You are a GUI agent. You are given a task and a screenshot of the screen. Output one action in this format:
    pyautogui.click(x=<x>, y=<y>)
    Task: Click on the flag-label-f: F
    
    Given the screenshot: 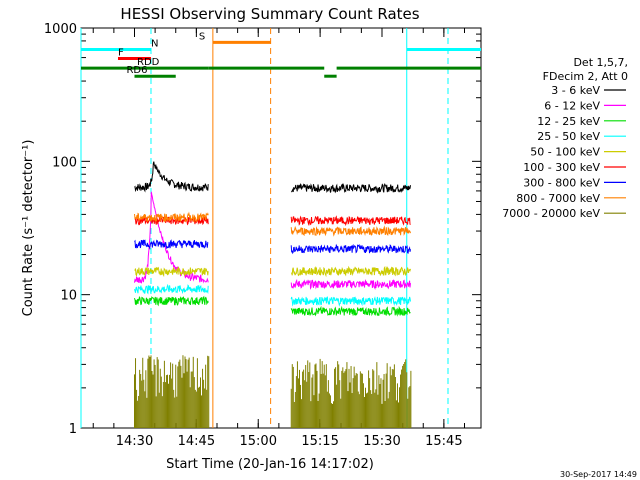 What is the action you would take?
    pyautogui.click(x=121, y=53)
    